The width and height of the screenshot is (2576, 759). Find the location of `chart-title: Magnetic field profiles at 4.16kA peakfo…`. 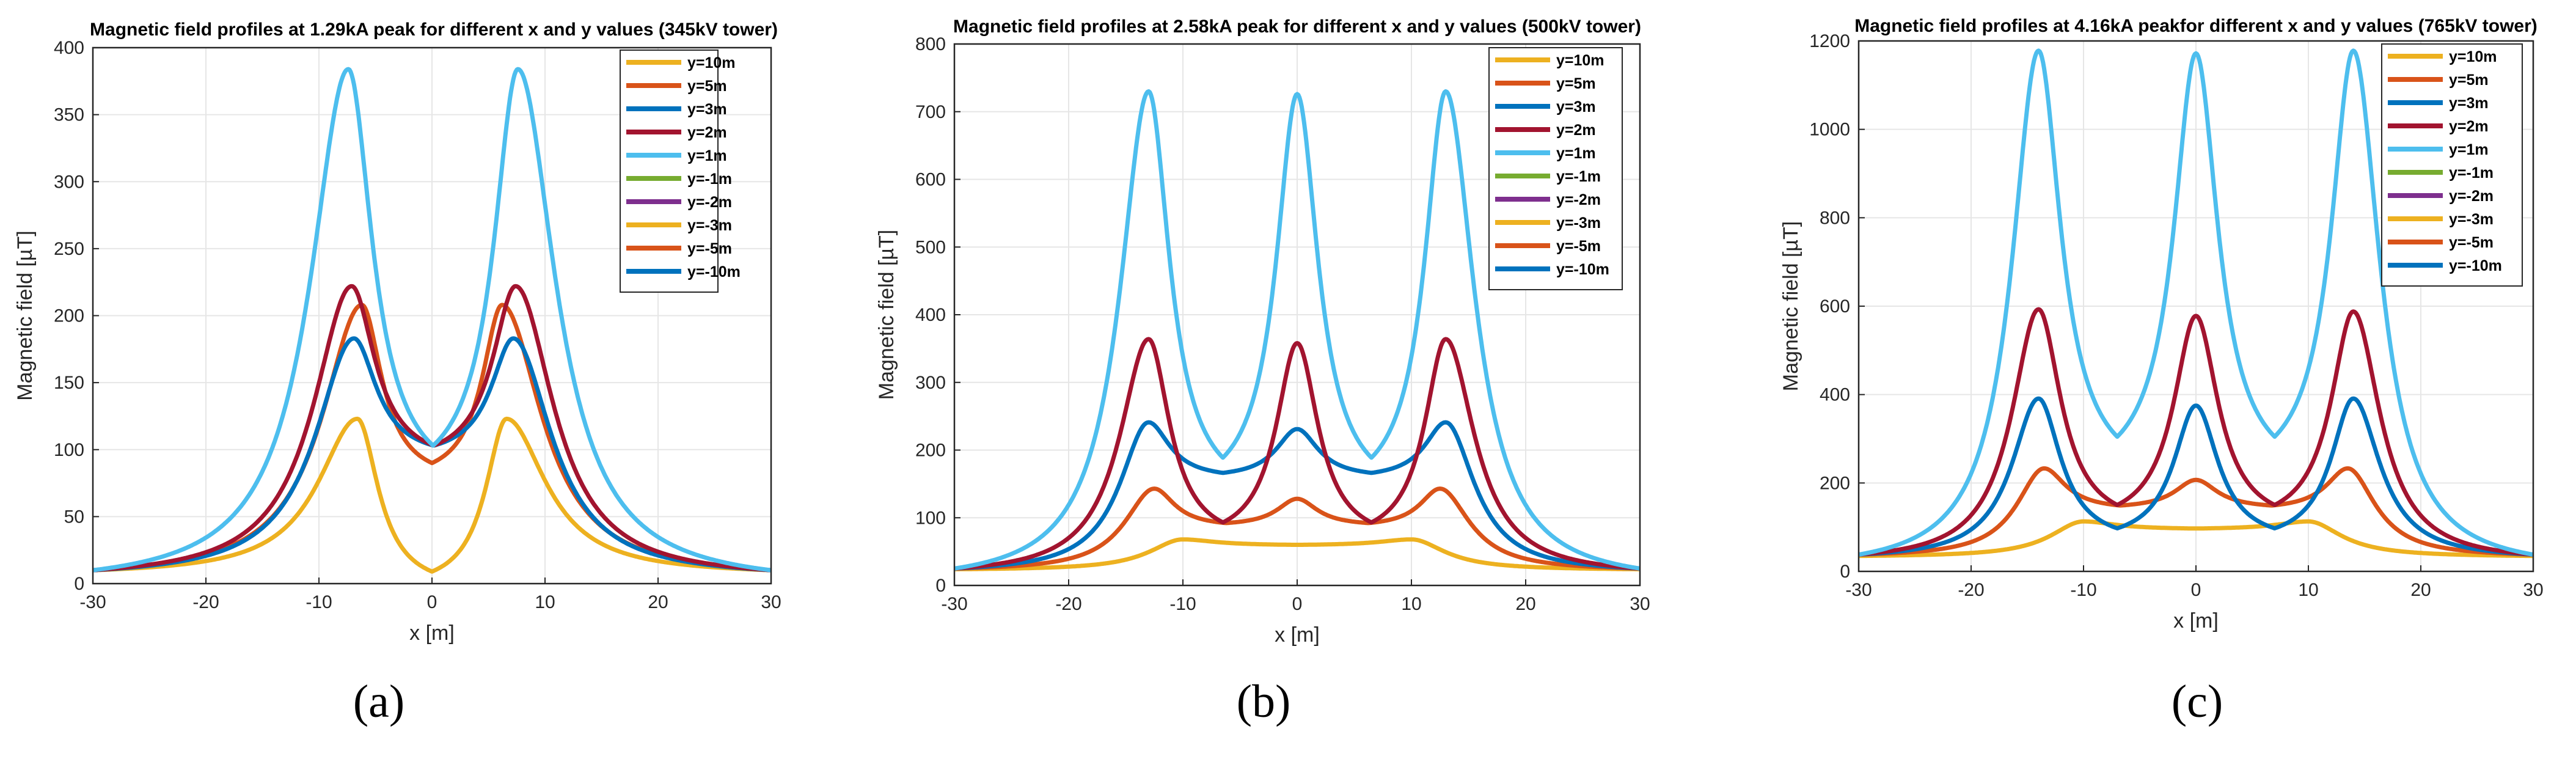

chart-title: Magnetic field profiles at 4.16kA peakfo… is located at coordinates (2196, 26).